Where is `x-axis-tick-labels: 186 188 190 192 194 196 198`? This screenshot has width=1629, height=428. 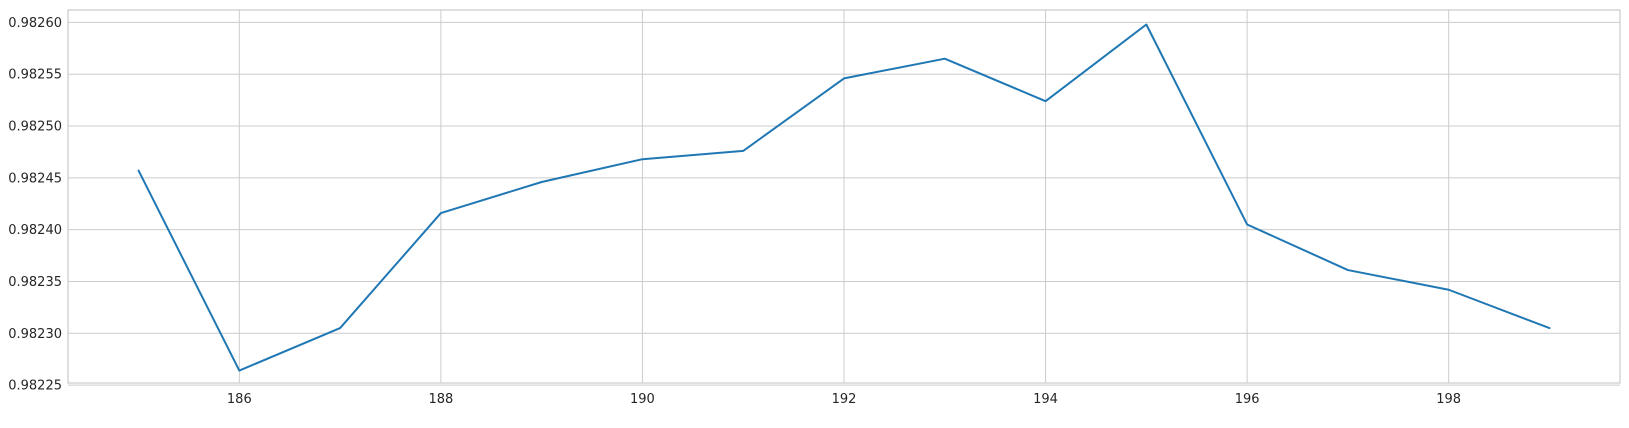 x-axis-tick-labels: 186 188 190 192 194 196 198 is located at coordinates (844, 399).